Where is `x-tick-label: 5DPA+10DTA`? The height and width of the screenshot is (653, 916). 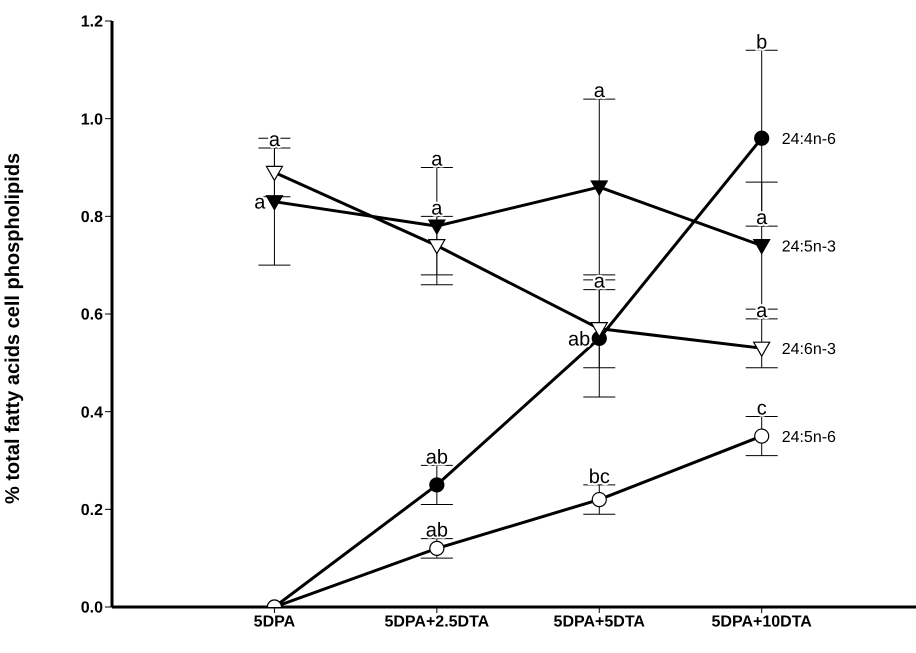 x-tick-label: 5DPA+10DTA is located at coordinates (762, 621).